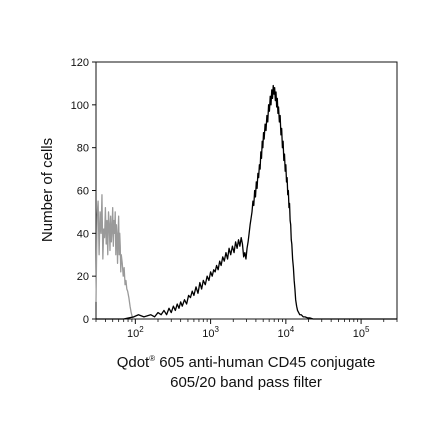 Image resolution: width=432 pixels, height=432 pixels. Describe the element at coordinates (86, 320) in the screenshot. I see `y-tick-label: 0` at that location.